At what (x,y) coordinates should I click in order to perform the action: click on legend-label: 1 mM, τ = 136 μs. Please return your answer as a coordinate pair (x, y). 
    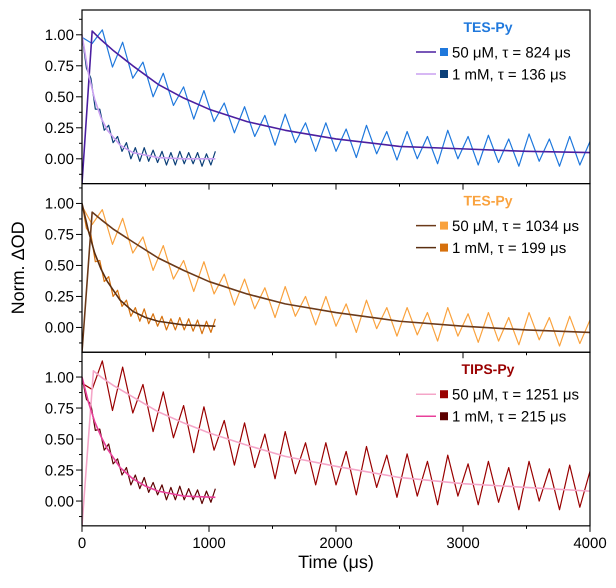
    Looking at the image, I should click on (509, 75).